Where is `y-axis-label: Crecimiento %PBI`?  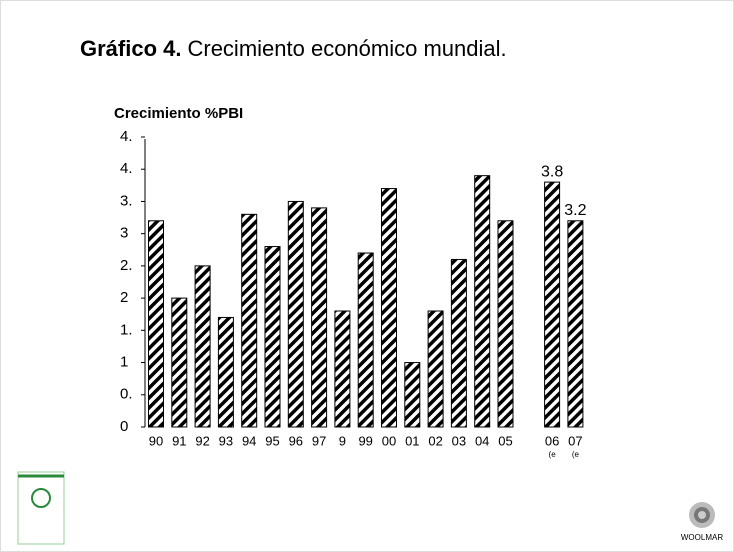 y-axis-label: Crecimiento %PBI is located at coordinates (178, 113).